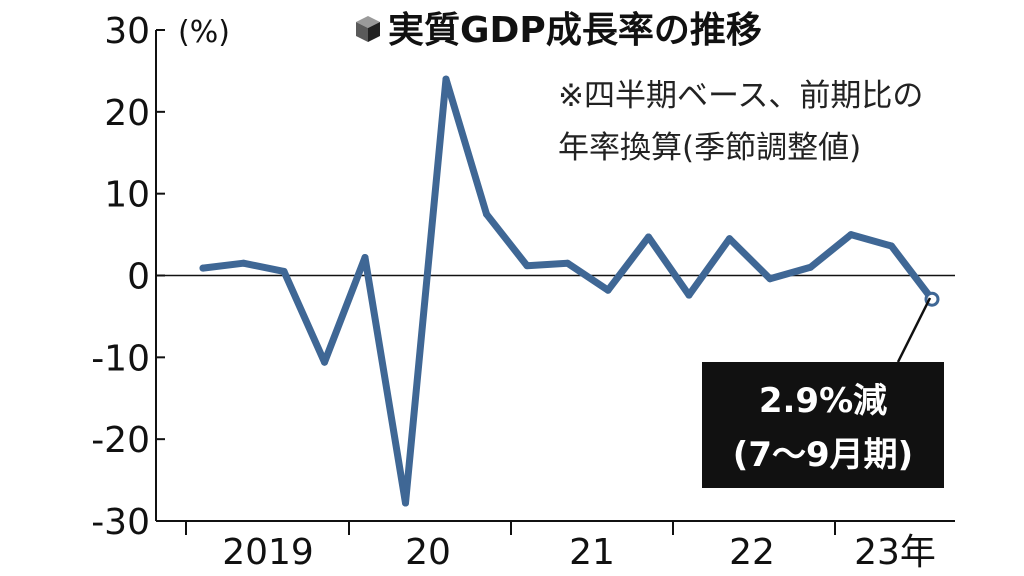 The image size is (1024, 576). I want to click on cube-icon, so click(368, 29).